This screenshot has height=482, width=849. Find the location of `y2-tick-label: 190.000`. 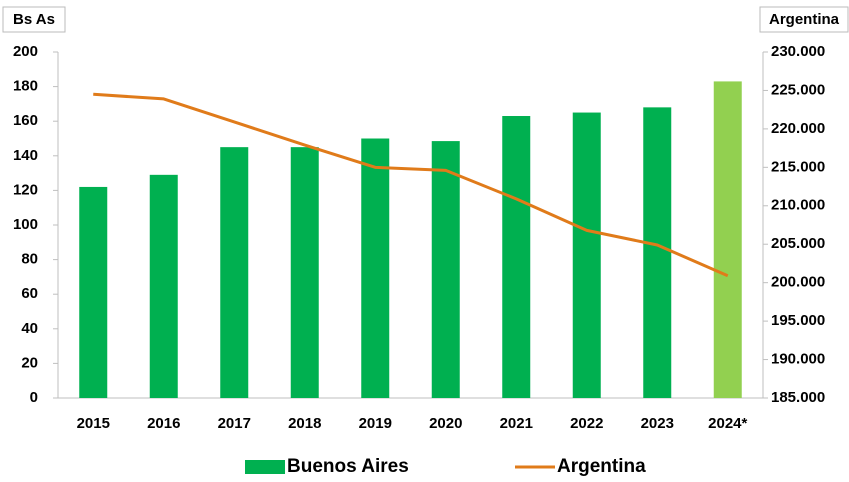

y2-tick-label: 190.000 is located at coordinates (798, 359).